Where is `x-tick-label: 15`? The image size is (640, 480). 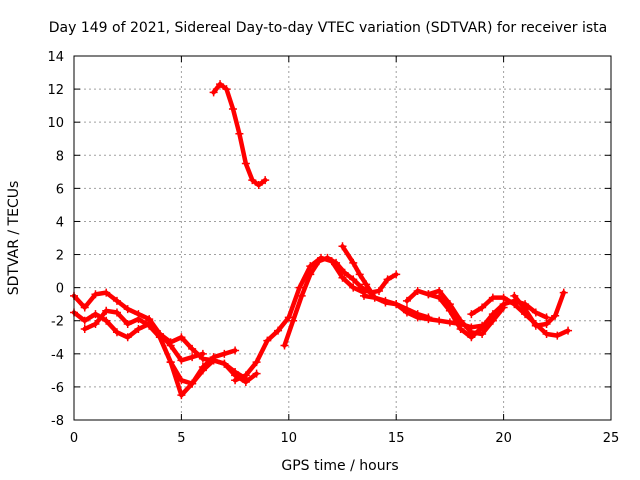
x-tick-label: 15 is located at coordinates (396, 438).